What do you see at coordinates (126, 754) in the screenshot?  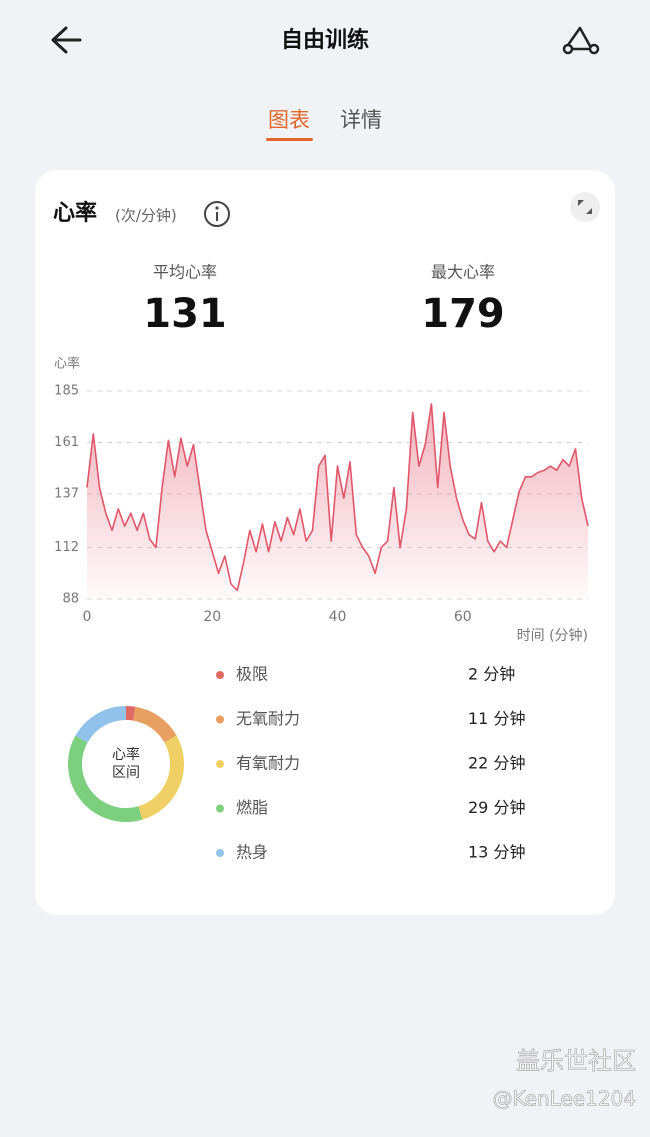 I see `donut-center-label: 心率` at bounding box center [126, 754].